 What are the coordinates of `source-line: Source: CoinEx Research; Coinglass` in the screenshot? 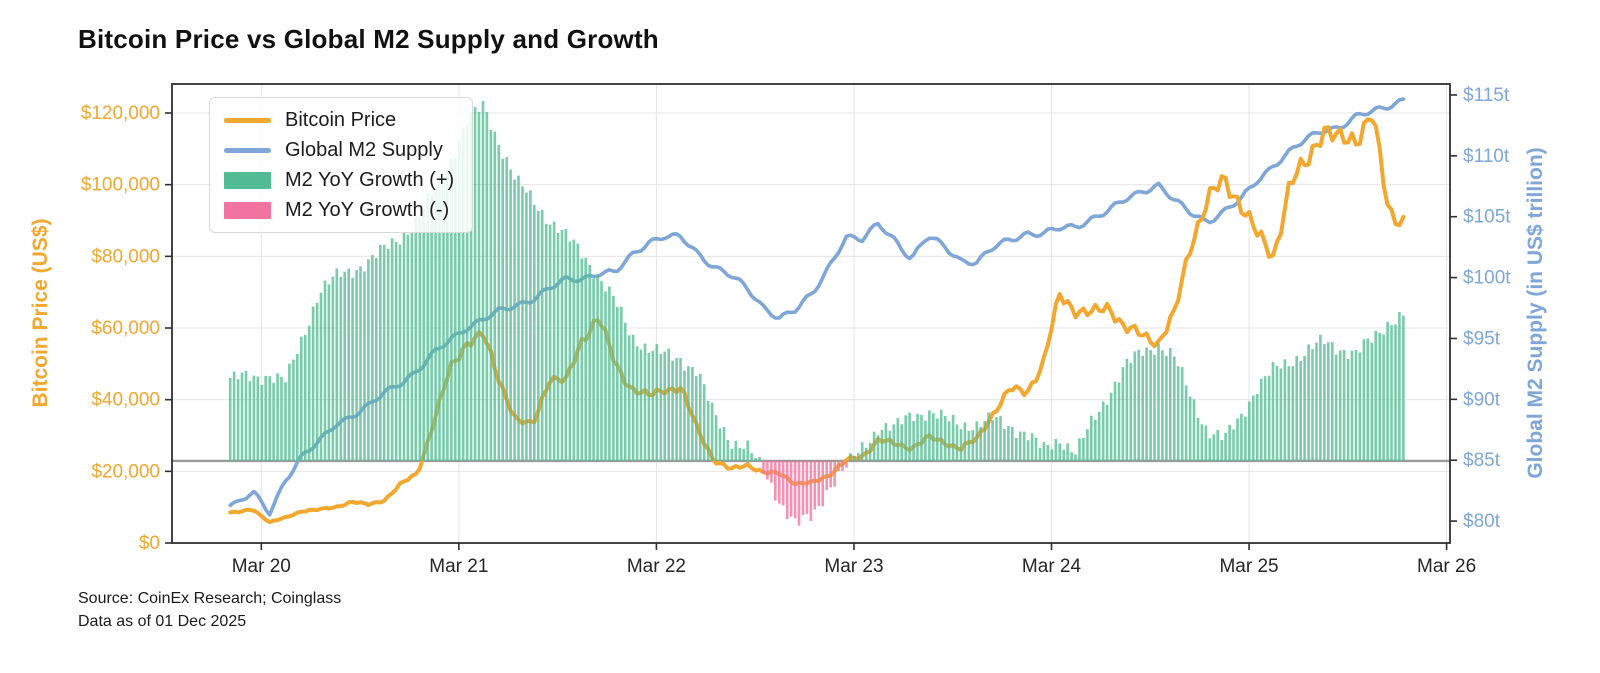 It's located at (210, 598).